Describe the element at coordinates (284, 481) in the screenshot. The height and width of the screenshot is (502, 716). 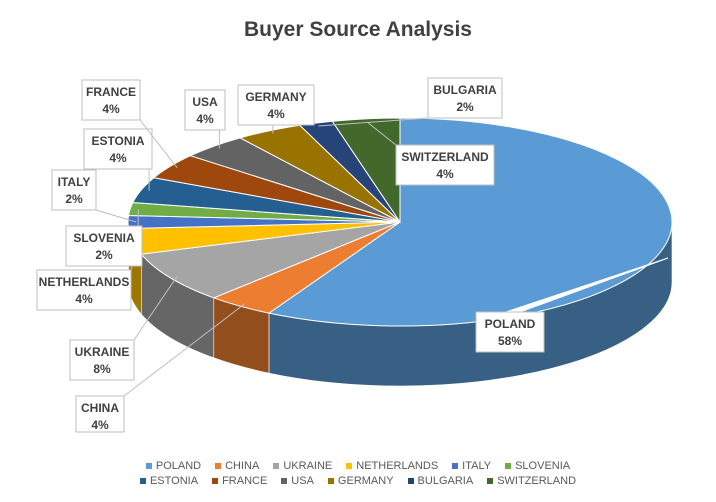
I see `legend-swatch-usa` at that location.